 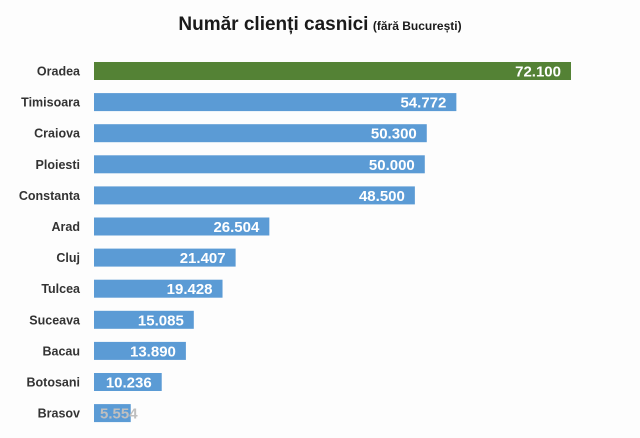 What do you see at coordinates (392, 165) in the screenshot?
I see `value-label-ploiesti: 50.000` at bounding box center [392, 165].